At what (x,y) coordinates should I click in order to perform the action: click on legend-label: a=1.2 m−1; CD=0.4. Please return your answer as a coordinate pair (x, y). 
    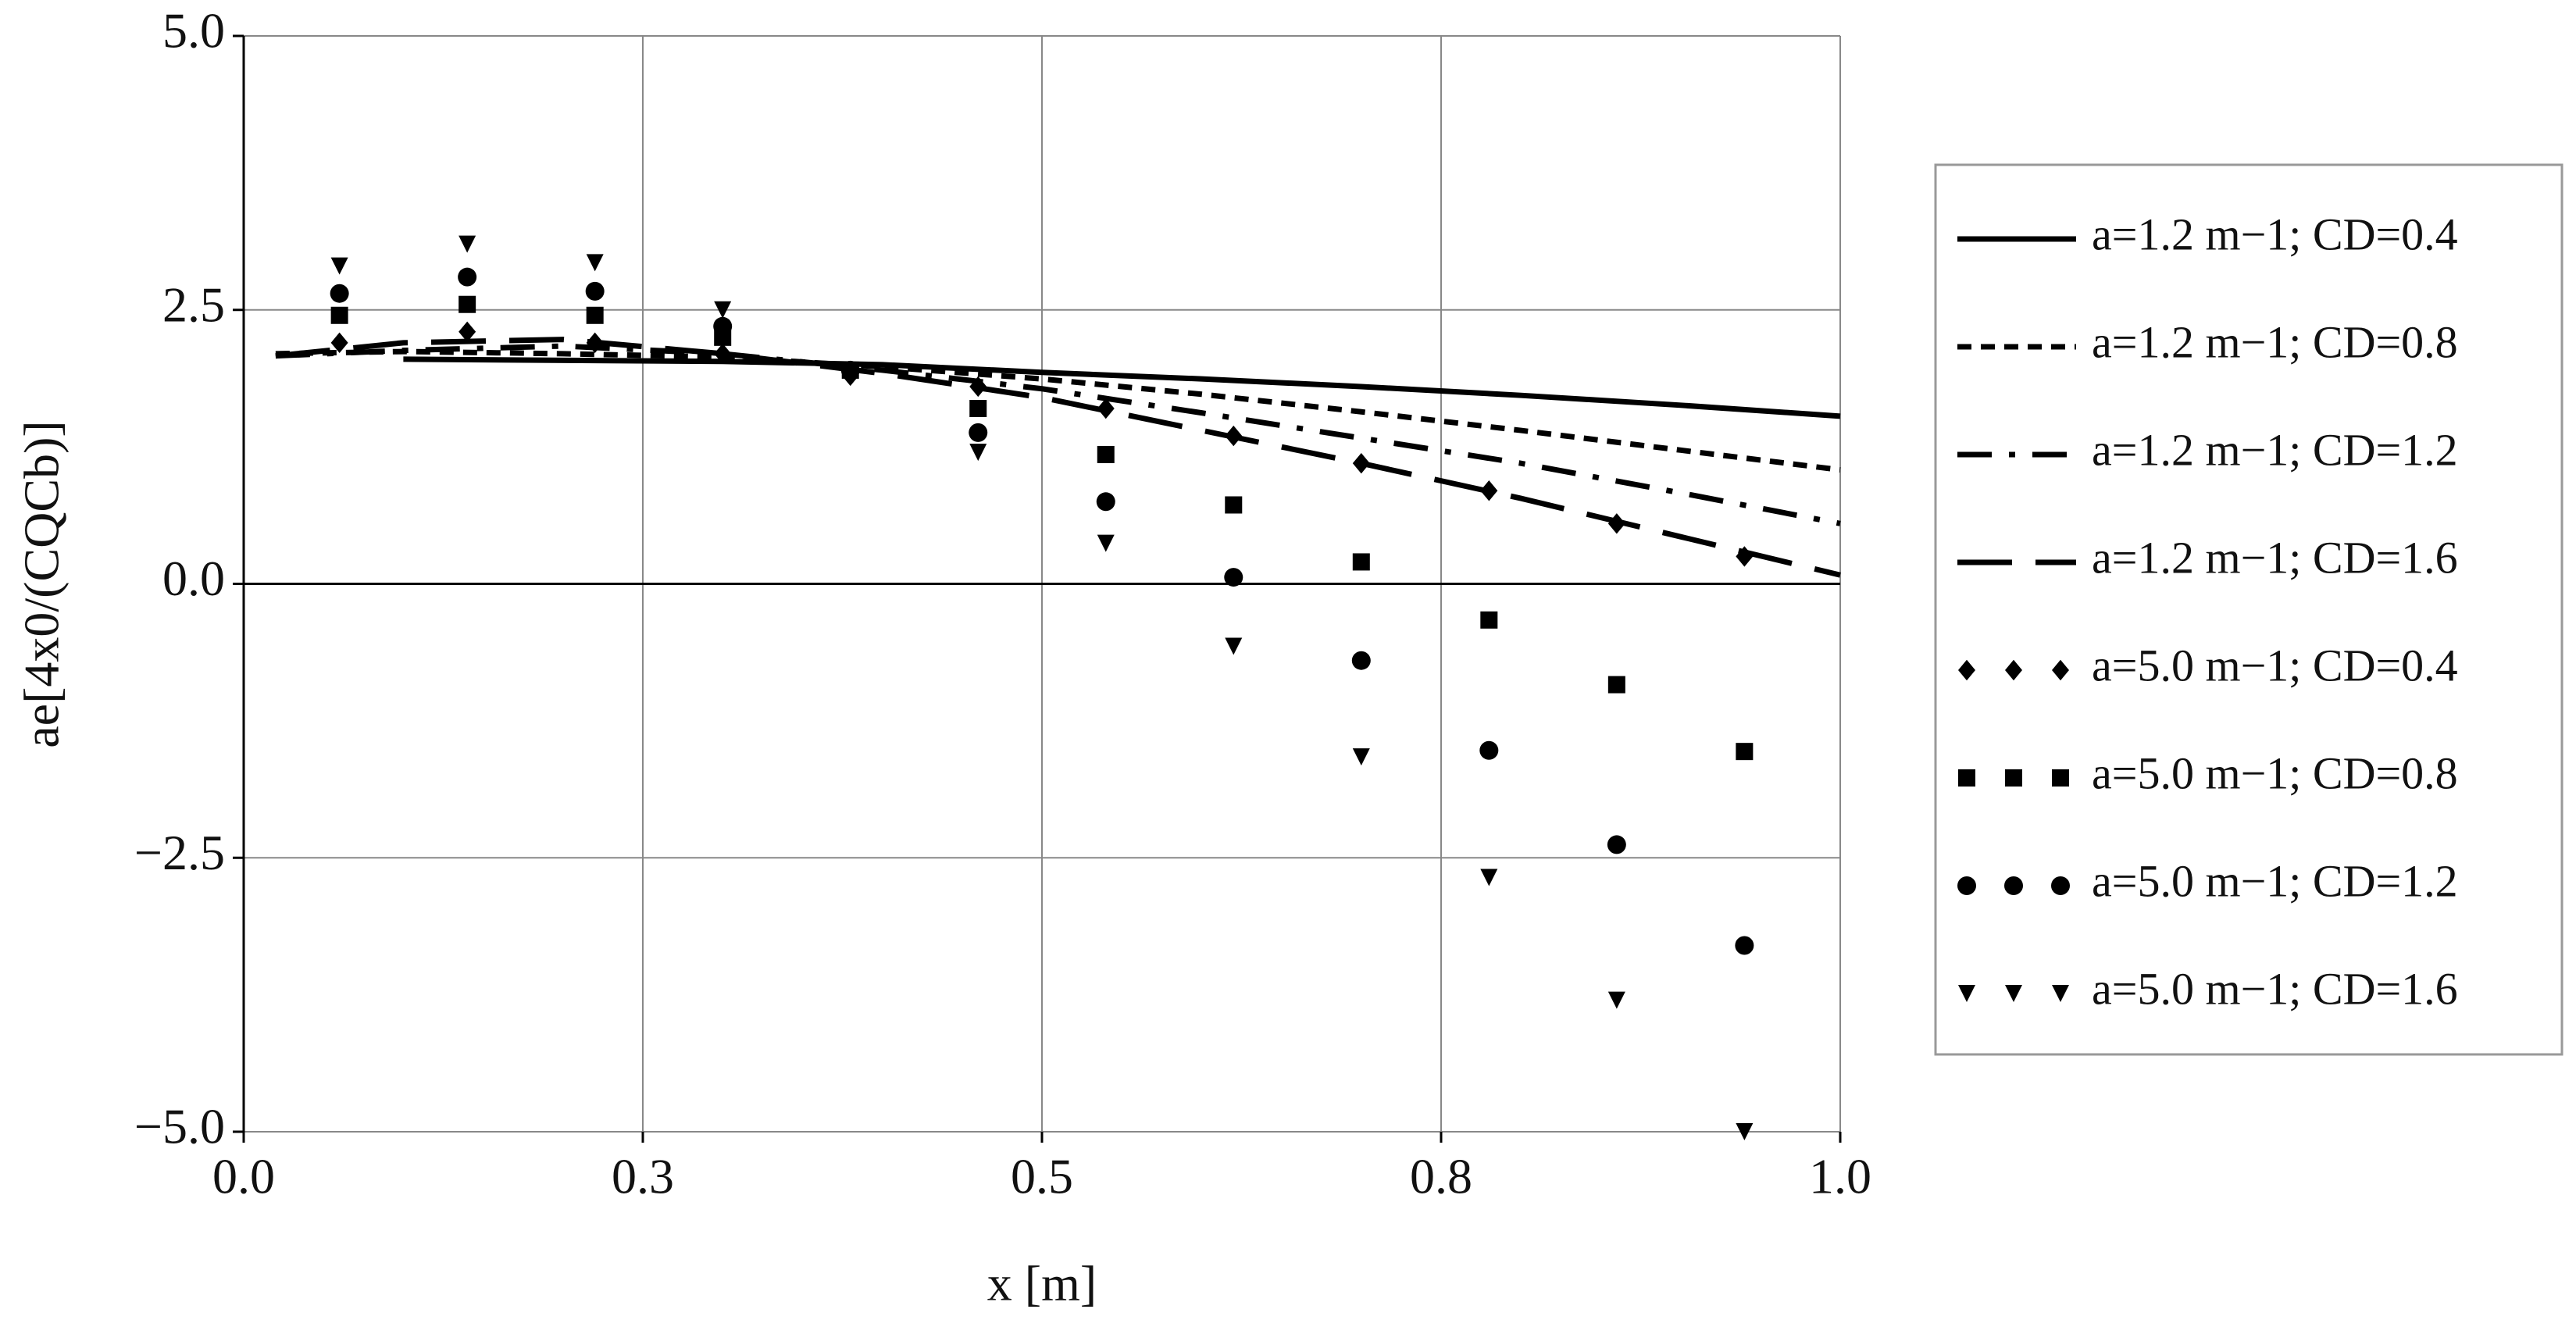
    Looking at the image, I should click on (2275, 234).